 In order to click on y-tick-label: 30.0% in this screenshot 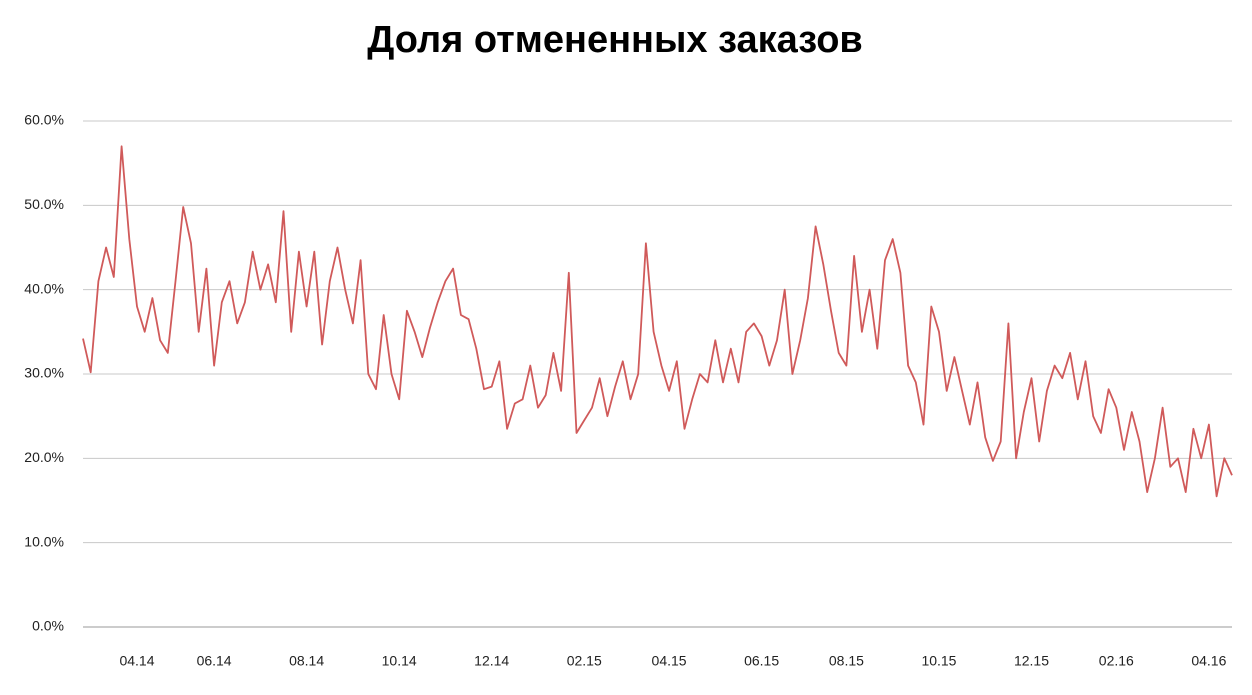, I will do `click(44, 373)`.